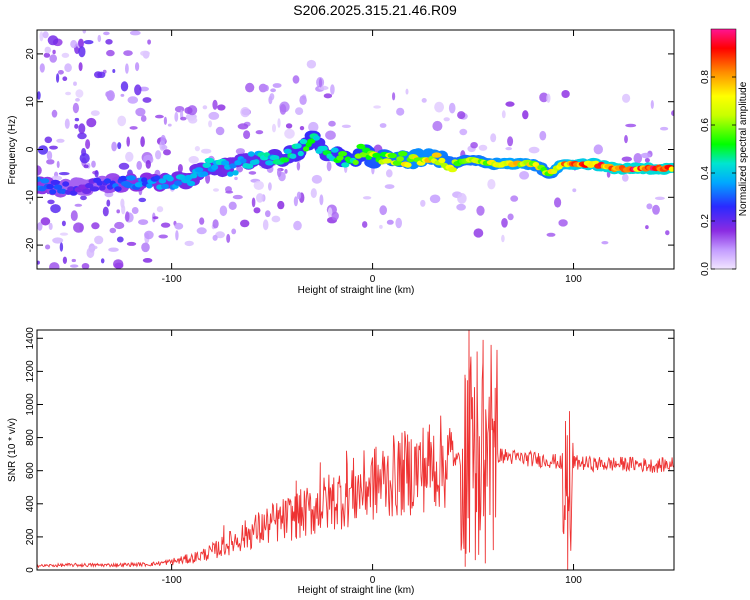 Image resolution: width=750 pixels, height=600 pixels. I want to click on colorbar-ticks: 0.0 0.2 0.4 0.6 0.8, so click(718, 173).